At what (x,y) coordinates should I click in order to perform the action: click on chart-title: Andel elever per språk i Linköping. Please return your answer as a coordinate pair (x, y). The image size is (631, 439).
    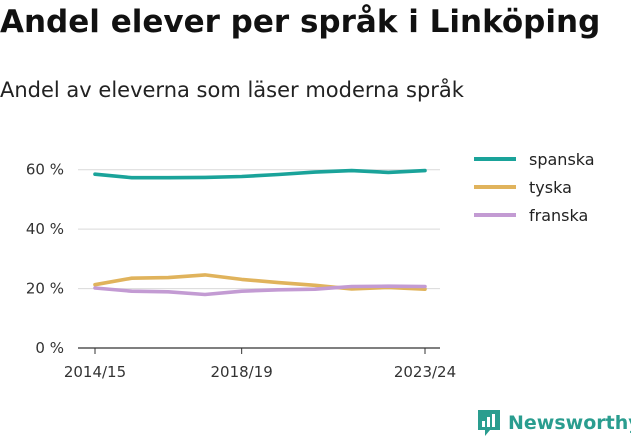
    Looking at the image, I should click on (300, 22).